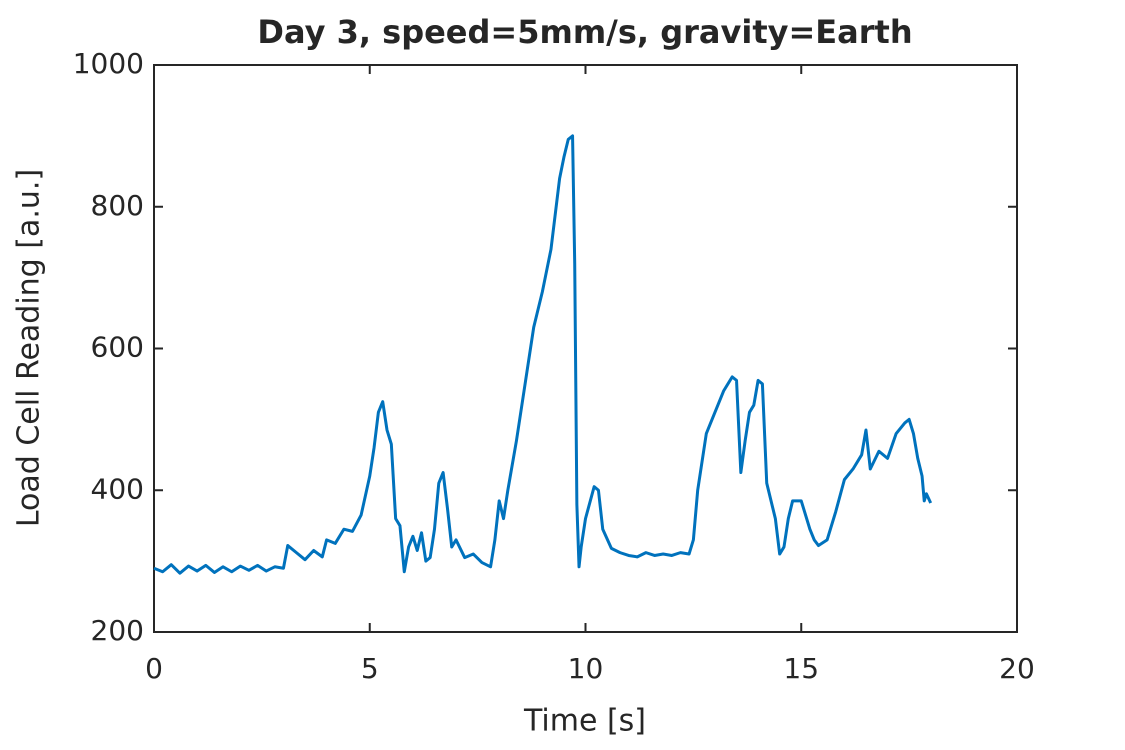 The image size is (1125, 750). Describe the element at coordinates (117, 488) in the screenshot. I see `y-tick-label: 400` at that location.